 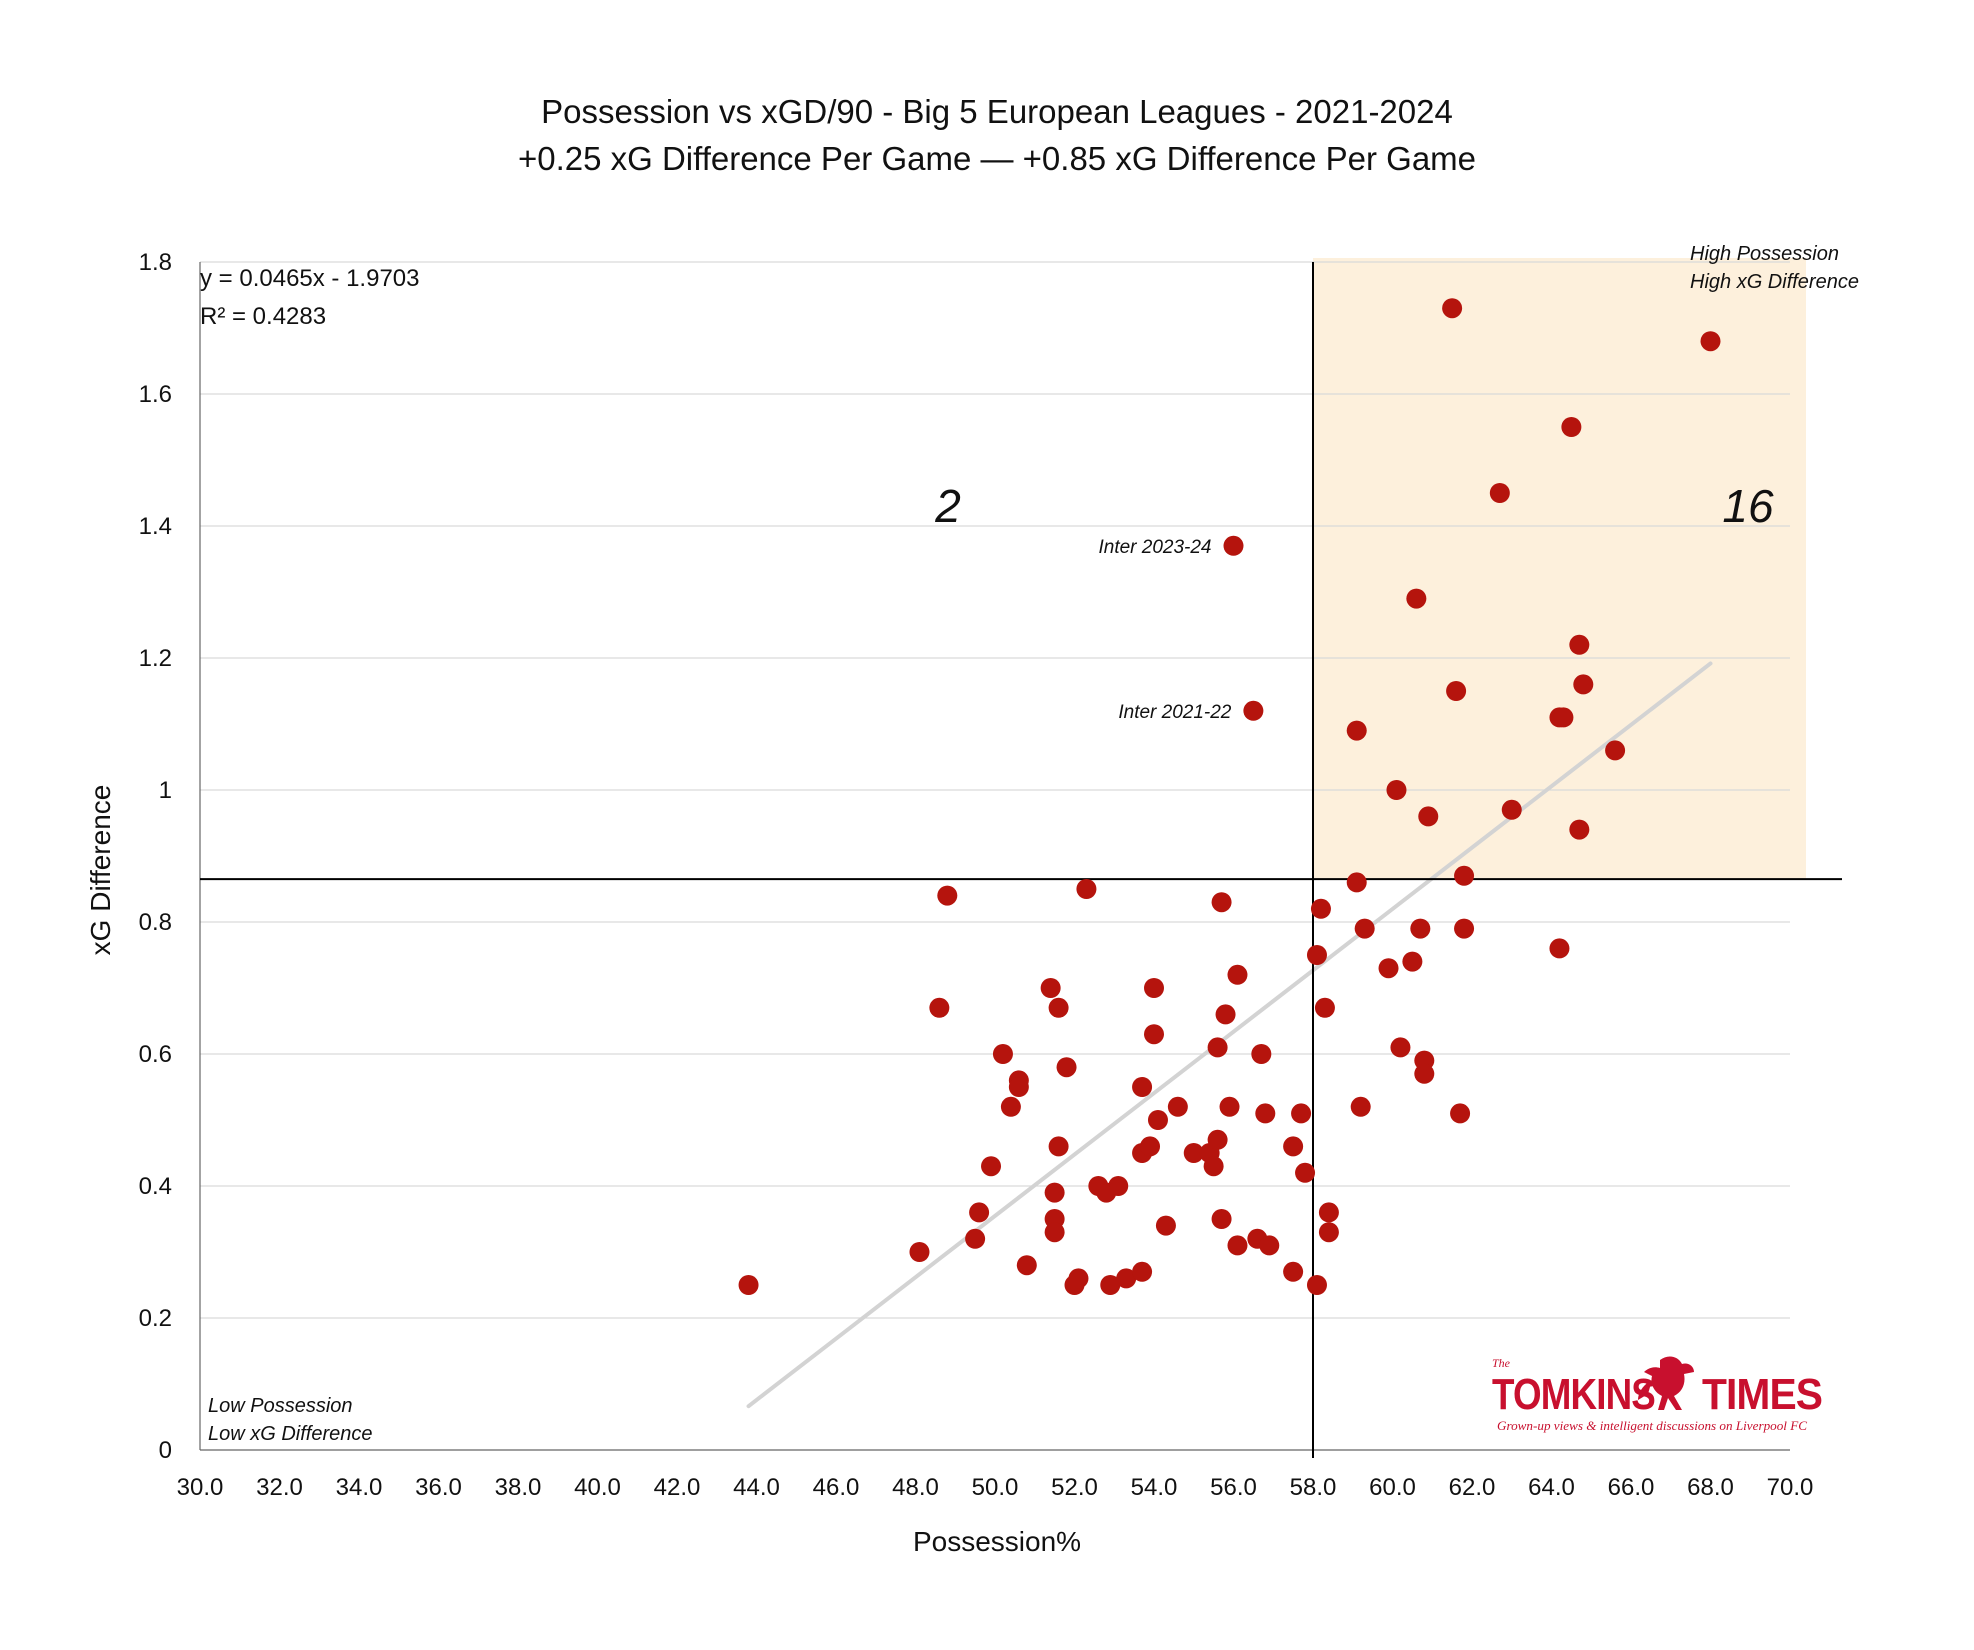 I want to click on logo-brand-left: TOMKINS, so click(x=1573, y=1394).